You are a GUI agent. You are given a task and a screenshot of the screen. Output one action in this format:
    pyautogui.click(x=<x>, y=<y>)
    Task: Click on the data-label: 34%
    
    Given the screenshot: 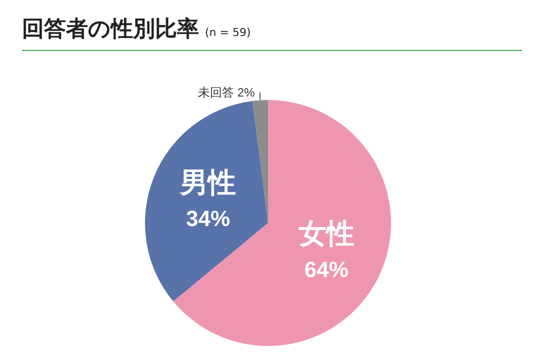 What is the action you would take?
    pyautogui.click(x=208, y=218)
    